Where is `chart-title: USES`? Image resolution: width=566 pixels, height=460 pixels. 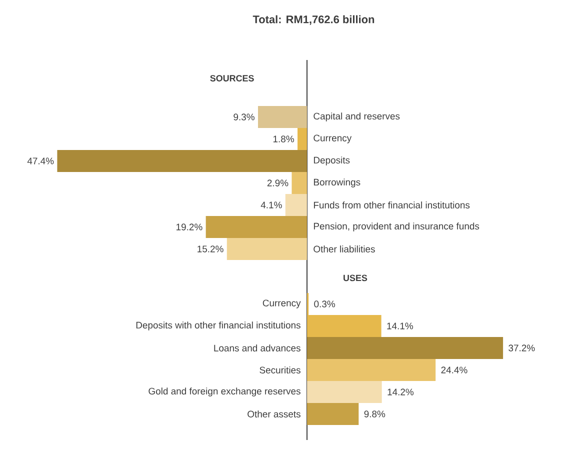 chart-title: USES is located at coordinates (356, 278).